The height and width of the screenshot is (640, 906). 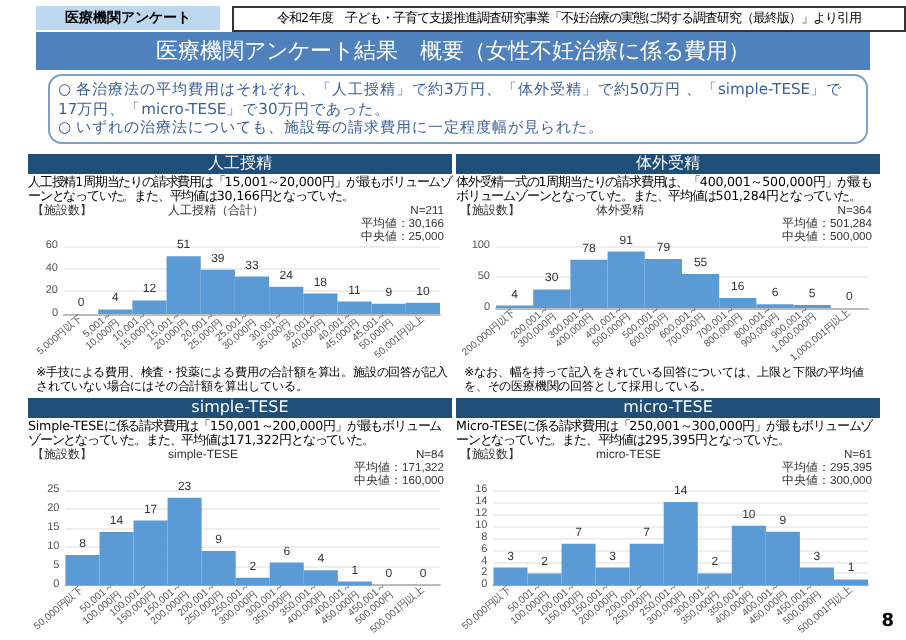 What do you see at coordinates (240, 408) in the screenshot?
I see `chart-title: simple-TESE` at bounding box center [240, 408].